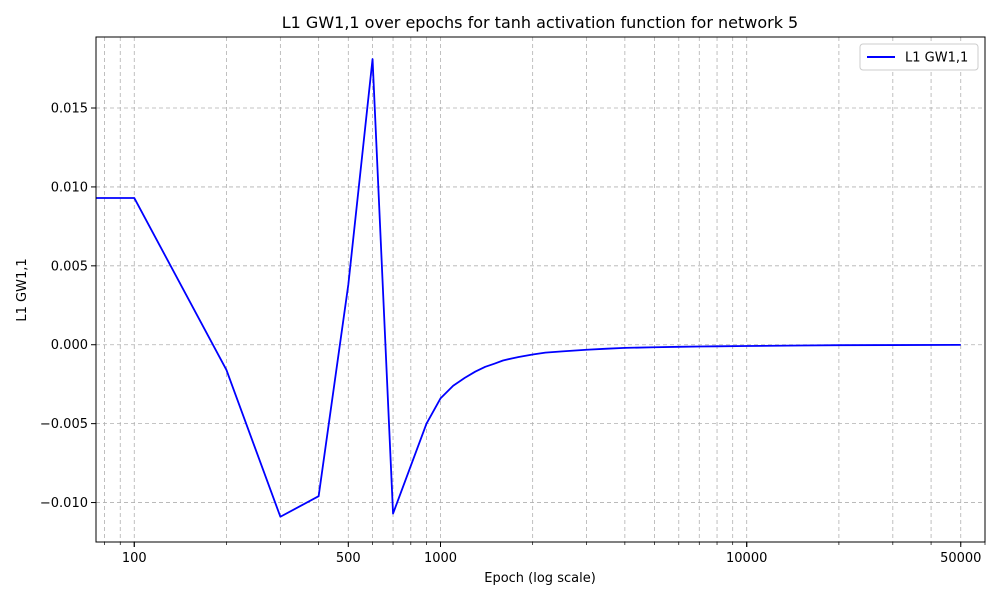 The height and width of the screenshot is (600, 1000). I want to click on legend-box, so click(919, 57).